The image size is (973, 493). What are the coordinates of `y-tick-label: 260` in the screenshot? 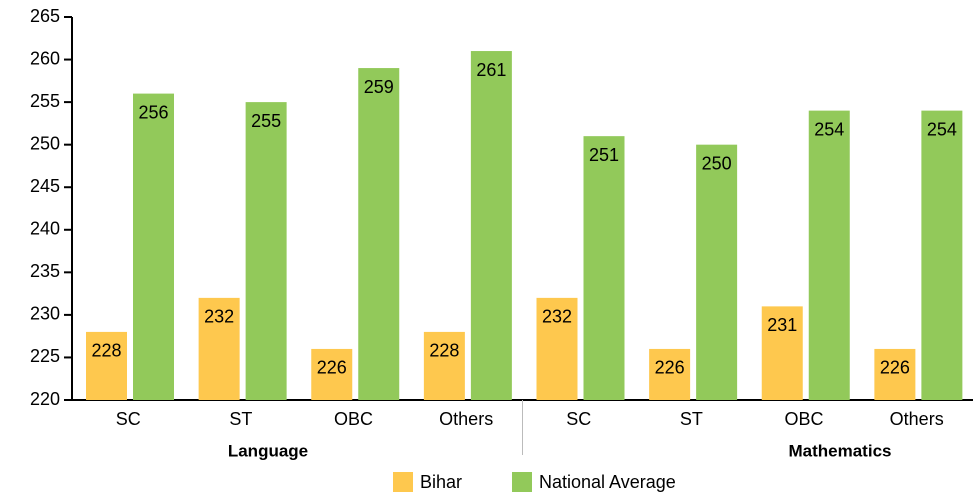 It's located at (45, 58).